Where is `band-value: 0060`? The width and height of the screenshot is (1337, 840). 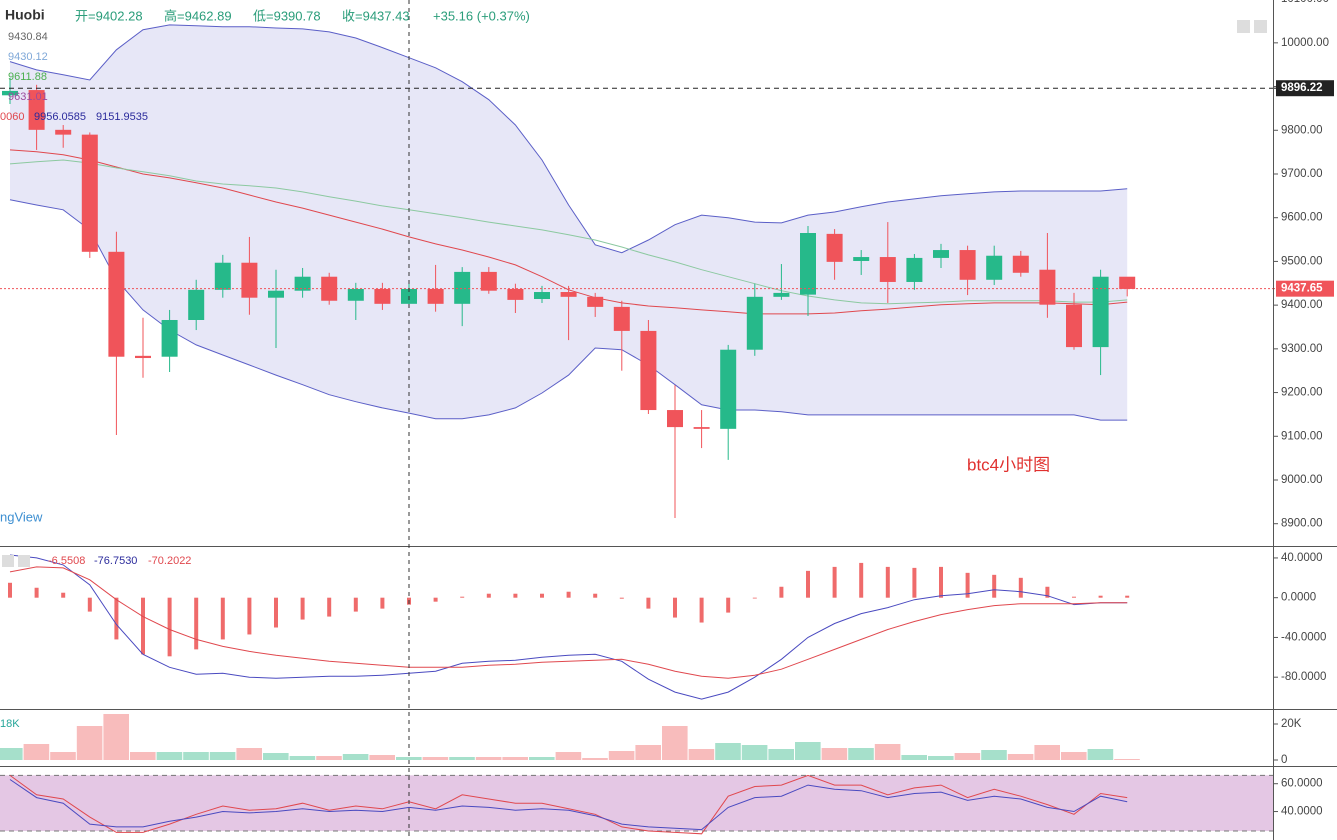
band-value: 0060 is located at coordinates (12, 117).